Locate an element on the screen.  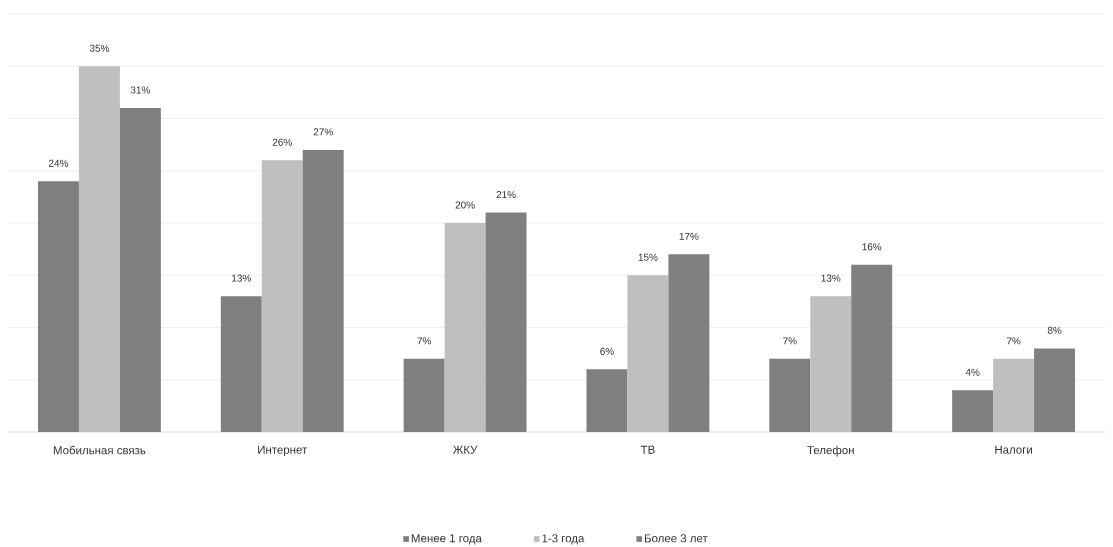
x-tick-label: Налоги is located at coordinates (1013, 449).